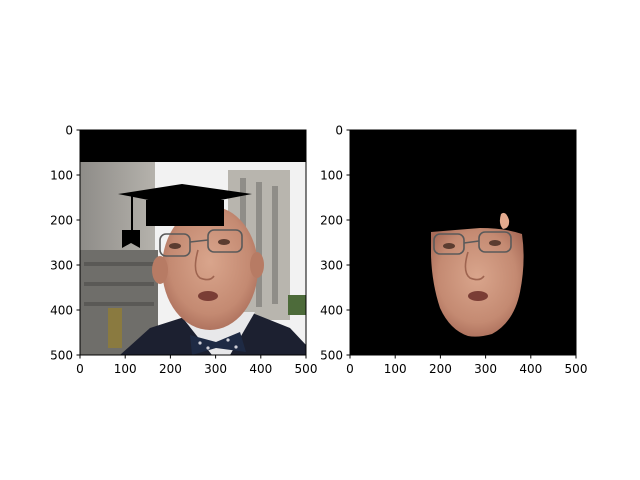 This screenshot has height=480, width=640. I want to click on right-y-tick-label: 100, so click(331, 176).